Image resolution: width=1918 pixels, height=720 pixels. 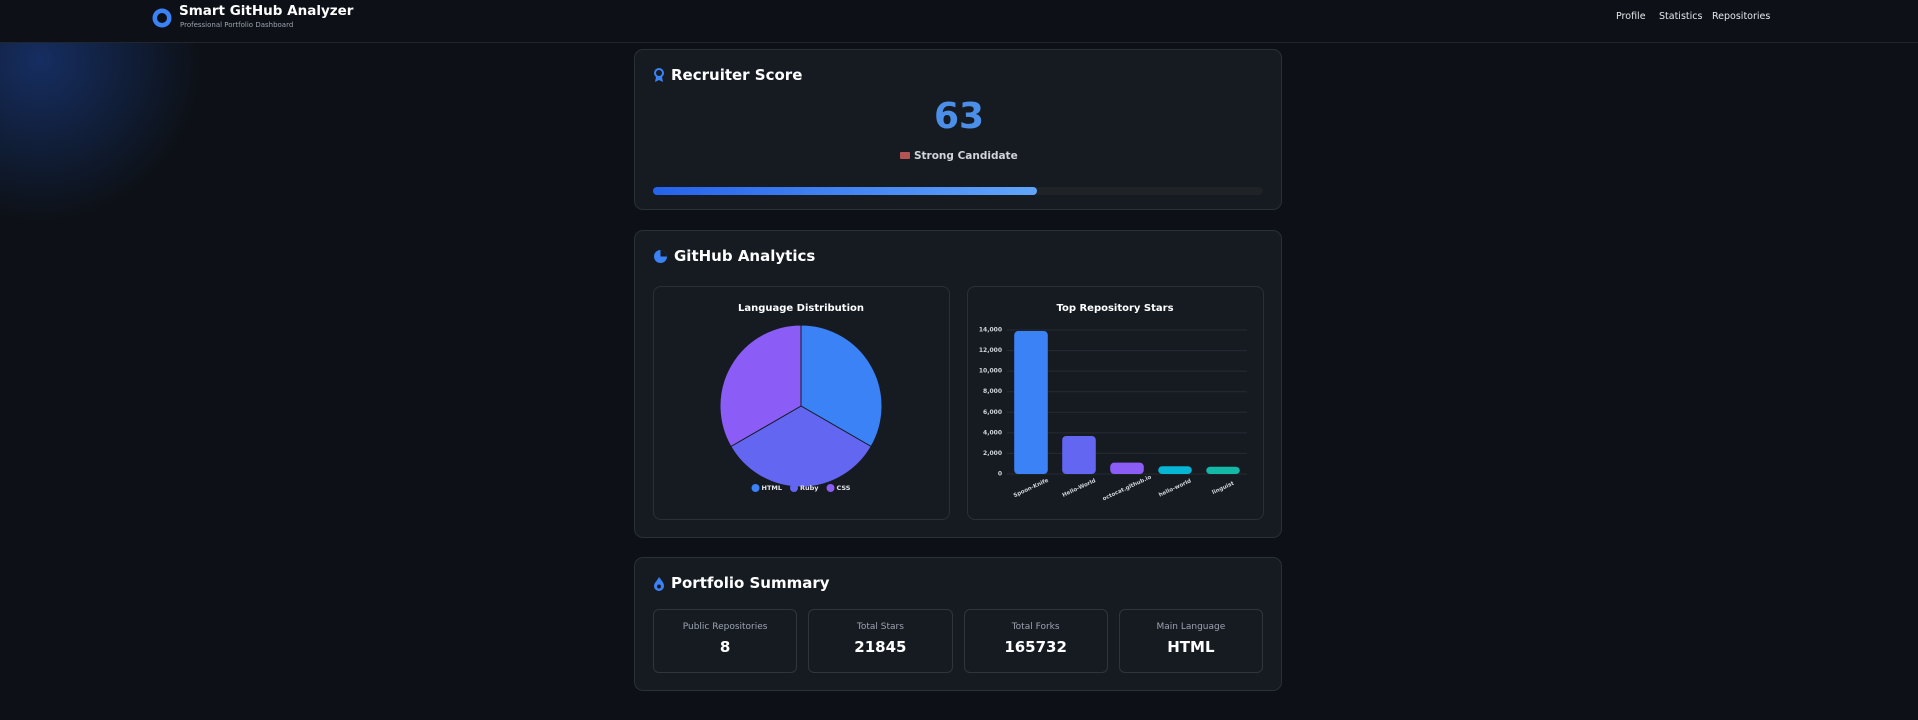 What do you see at coordinates (990, 350) in the screenshot?
I see `y-tick-label: 12,000` at bounding box center [990, 350].